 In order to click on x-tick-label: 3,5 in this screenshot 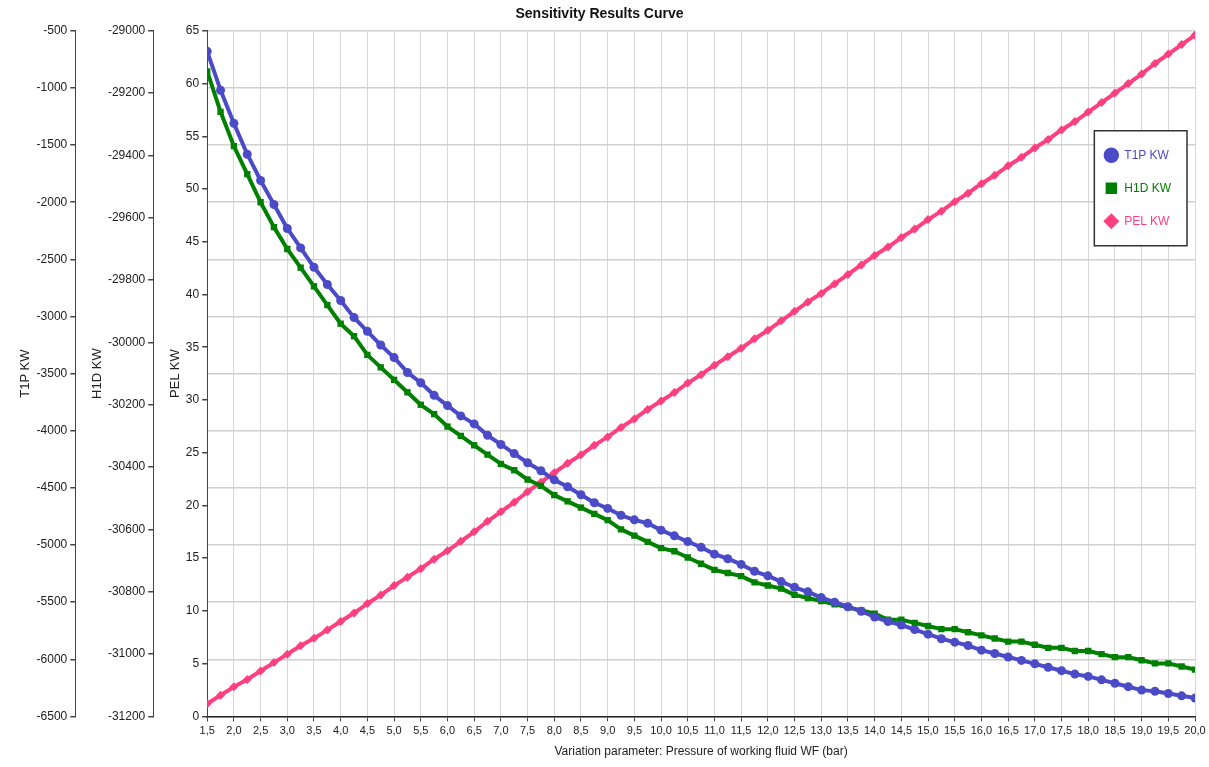, I will do `click(314, 730)`.